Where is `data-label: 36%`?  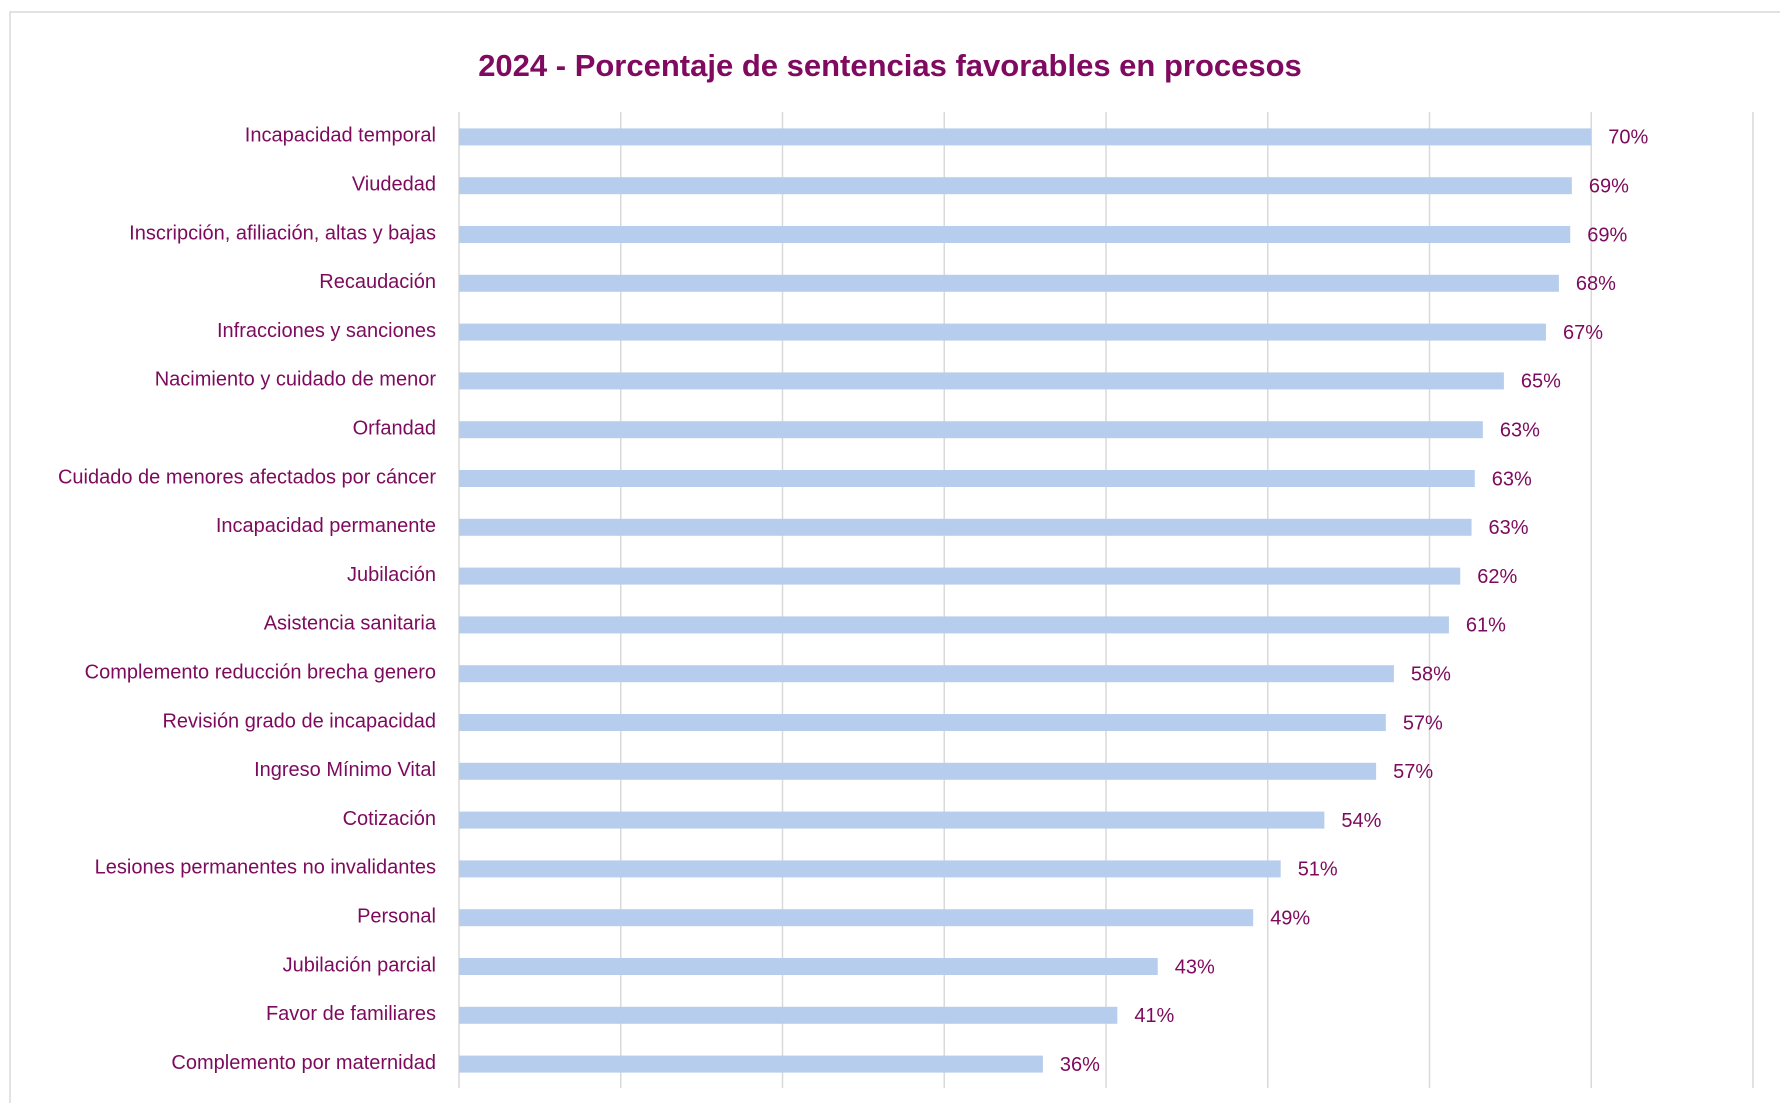
data-label: 36% is located at coordinates (1080, 1065).